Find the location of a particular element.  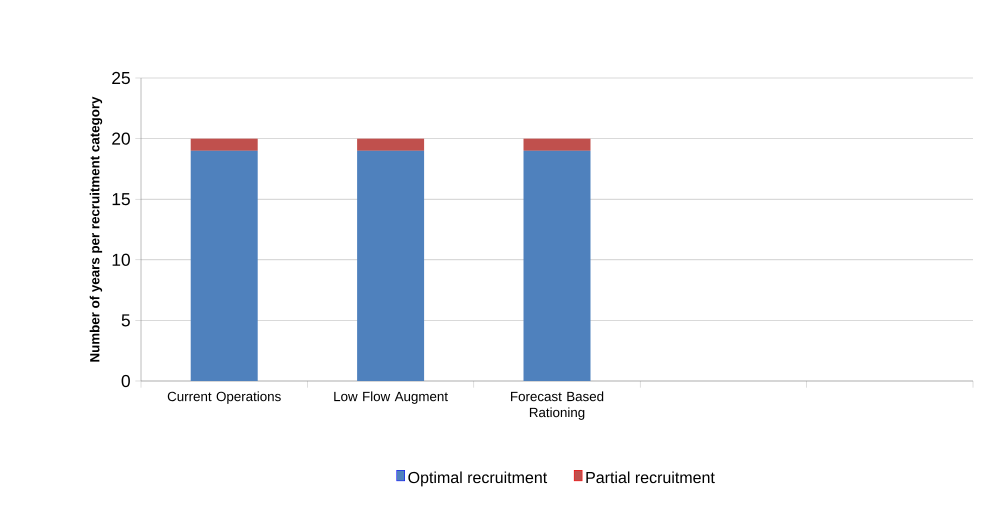

y-tick-label: 25 is located at coordinates (121, 78).